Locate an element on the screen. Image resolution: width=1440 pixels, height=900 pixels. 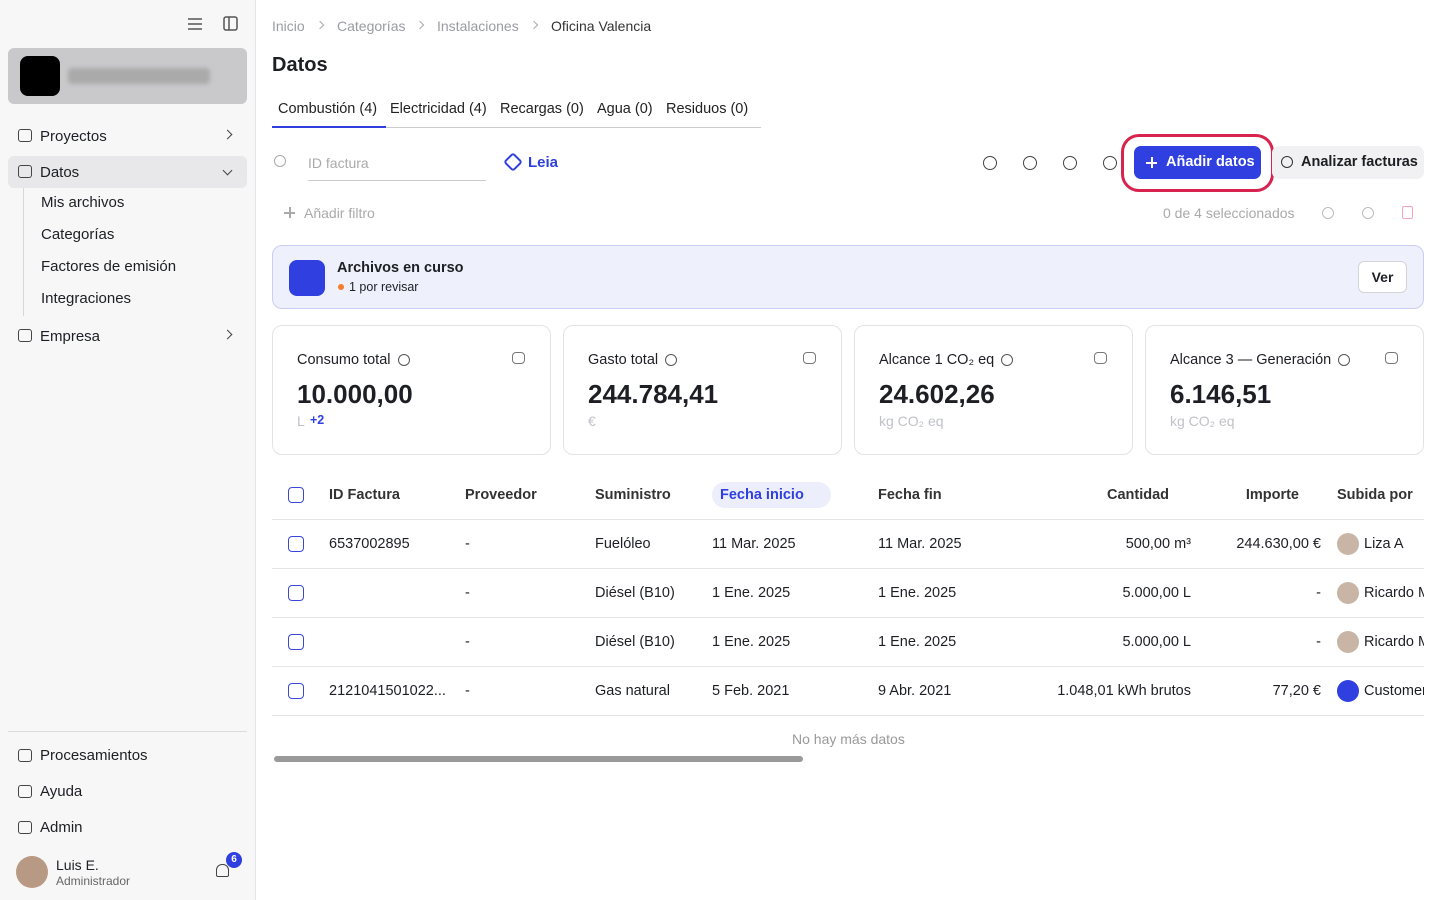
nav-bottom-item: Admin is located at coordinates (61, 827).